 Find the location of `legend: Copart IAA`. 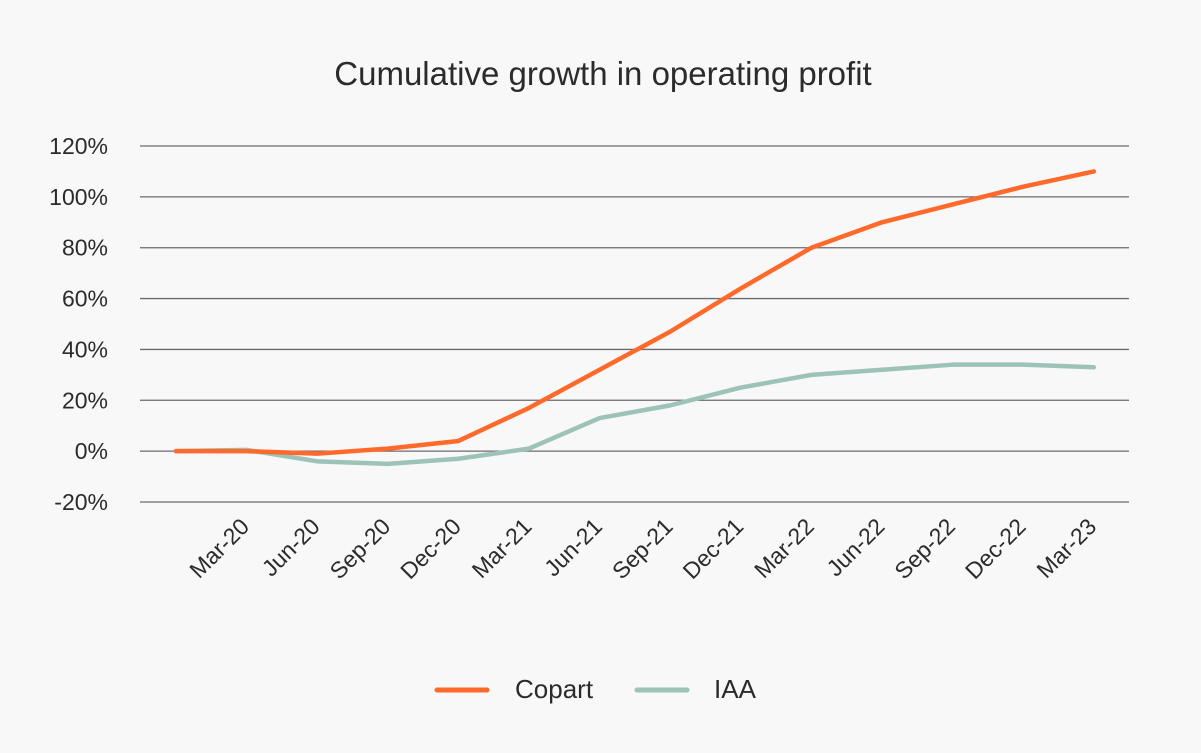

legend: Copart IAA is located at coordinates (595, 689).